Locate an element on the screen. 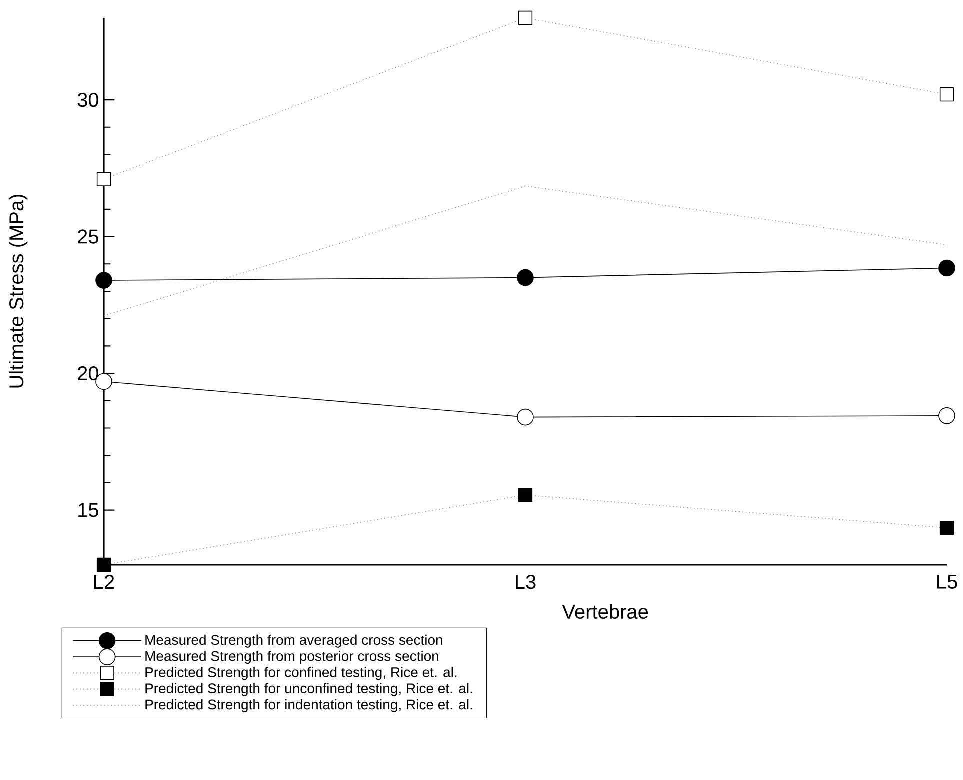 The image size is (963, 780). x-tick-label: L3 is located at coordinates (526, 582).